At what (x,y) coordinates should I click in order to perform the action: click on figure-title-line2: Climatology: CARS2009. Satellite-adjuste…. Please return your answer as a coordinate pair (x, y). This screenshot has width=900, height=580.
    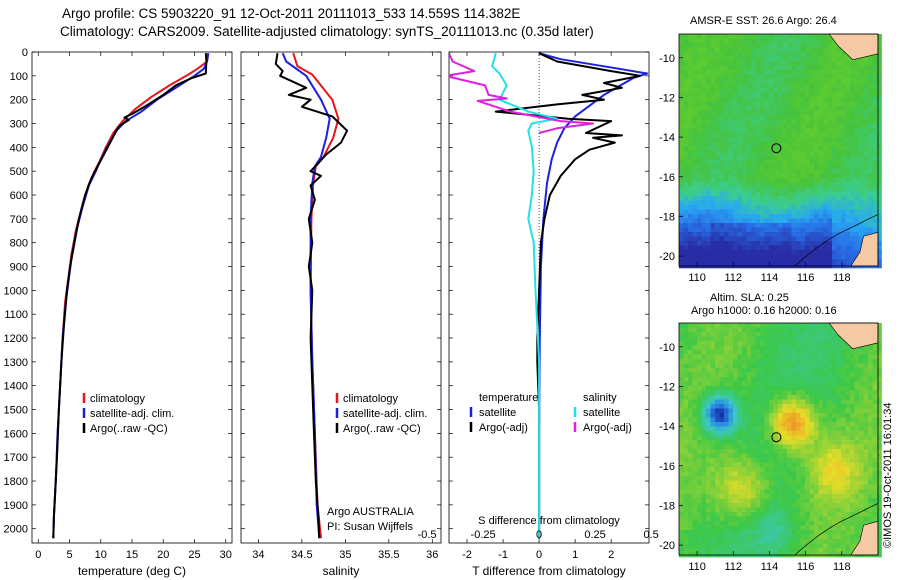
    Looking at the image, I should click on (327, 31).